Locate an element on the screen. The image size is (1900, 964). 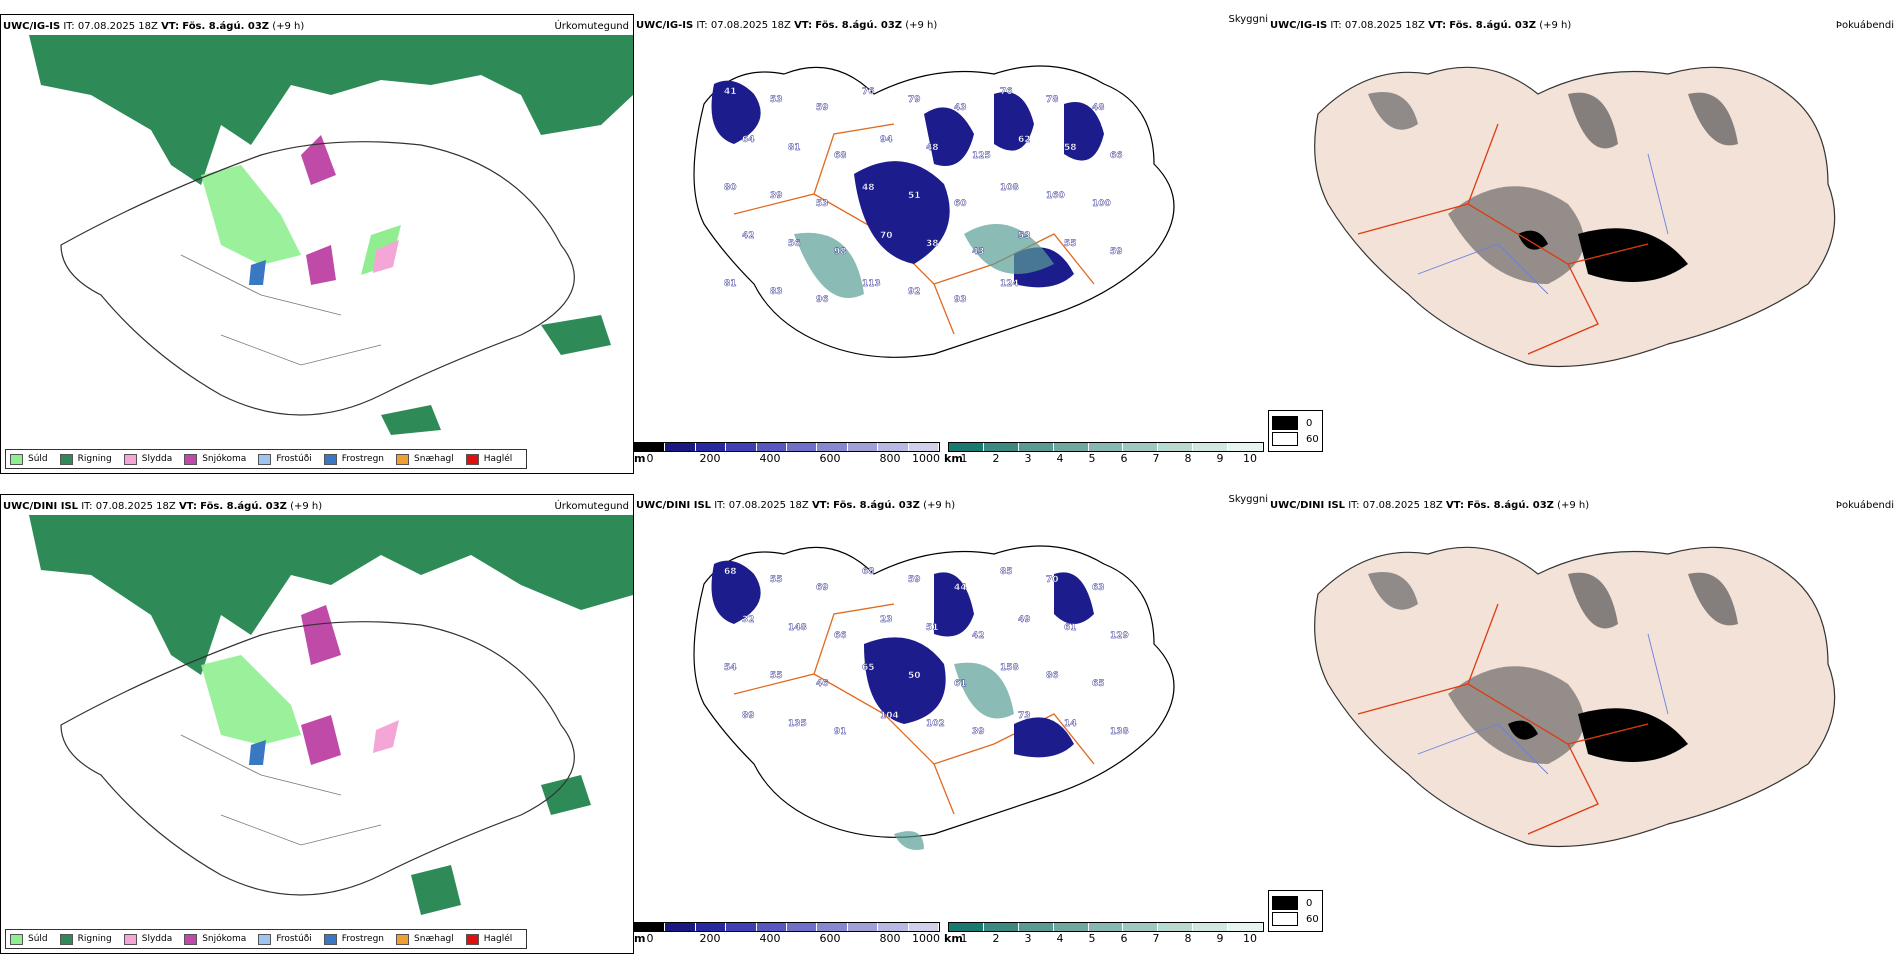
km-scale-bar is located at coordinates (1106, 447).